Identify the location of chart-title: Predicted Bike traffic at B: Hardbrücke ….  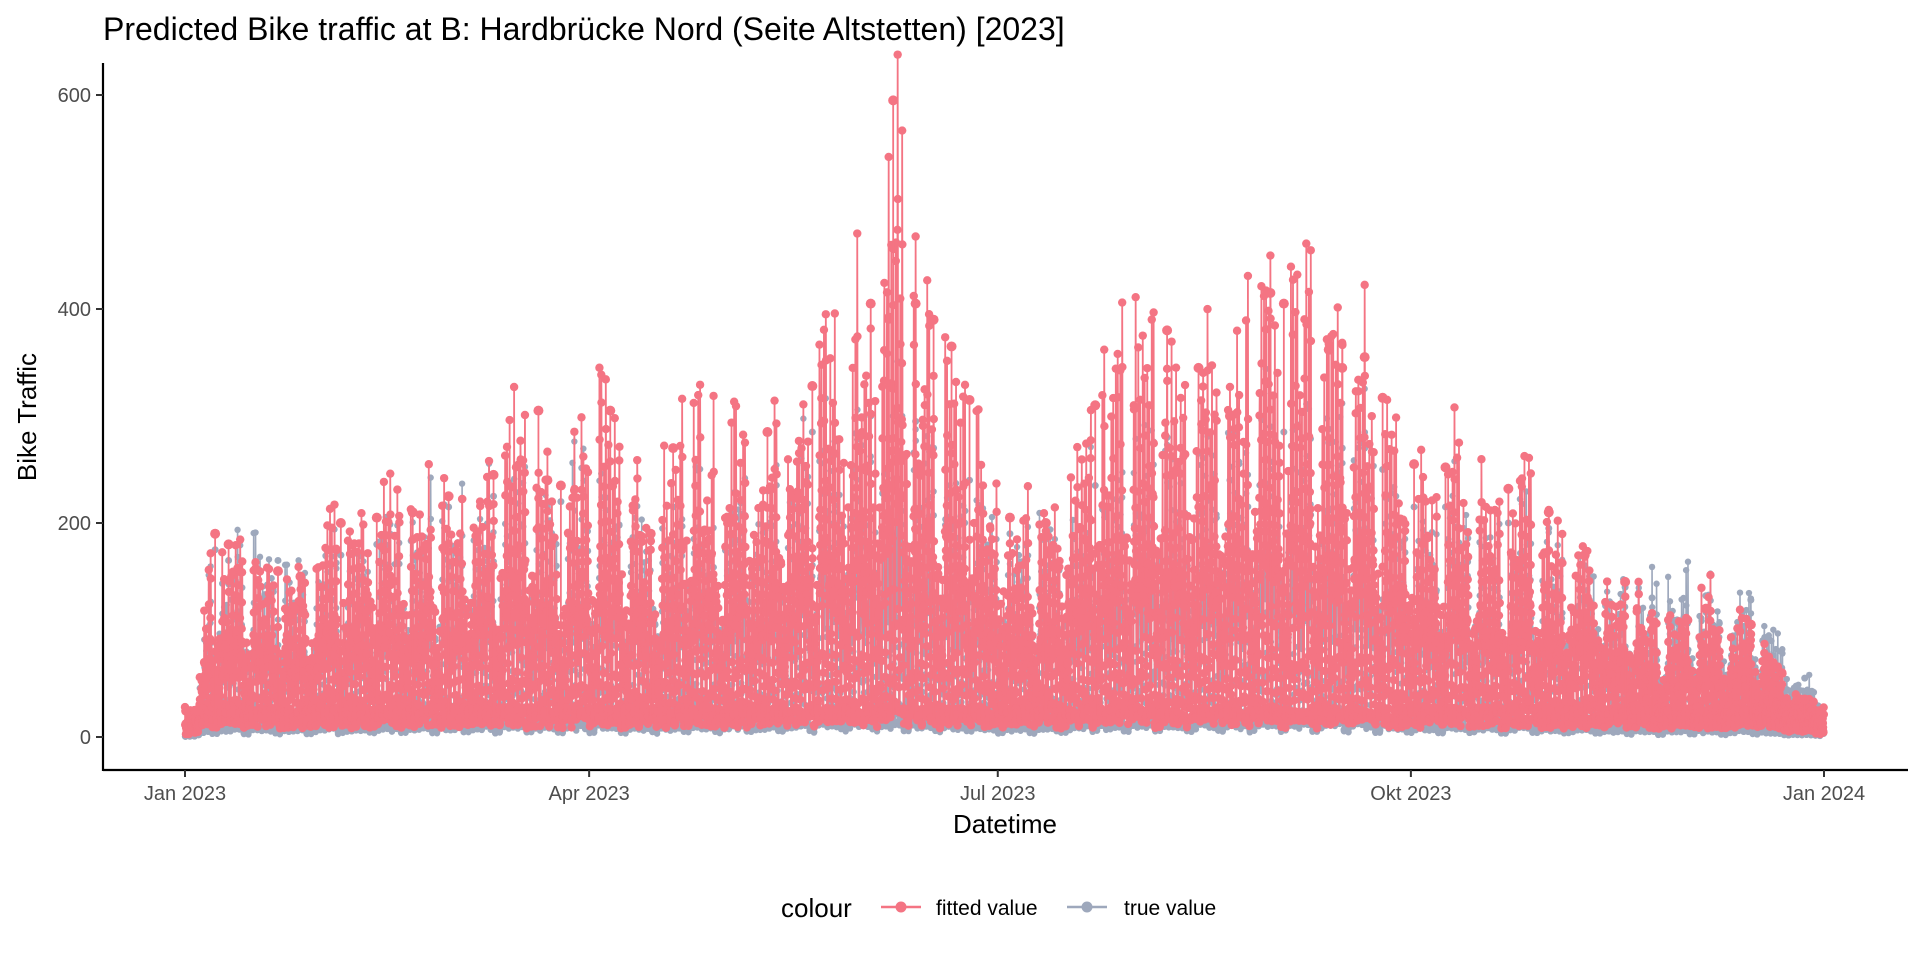
(584, 29).